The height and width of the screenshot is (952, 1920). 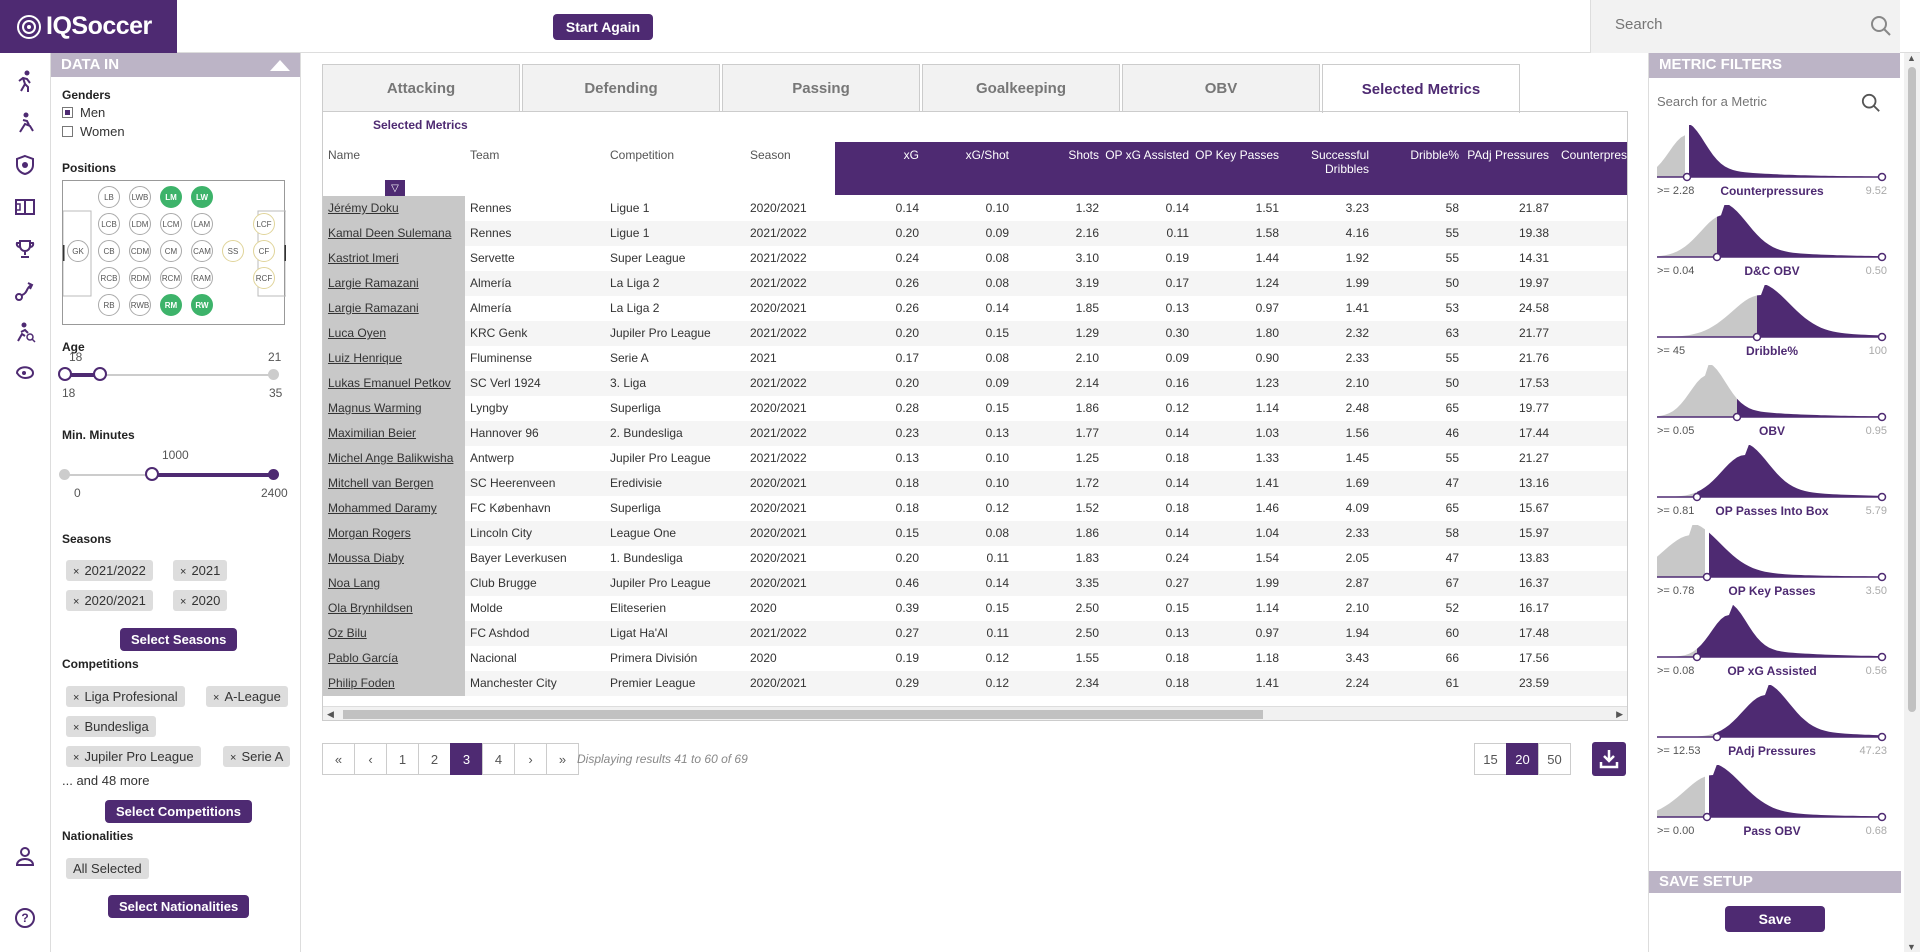 What do you see at coordinates (140, 305) in the screenshot?
I see `position-rwb: RWB` at bounding box center [140, 305].